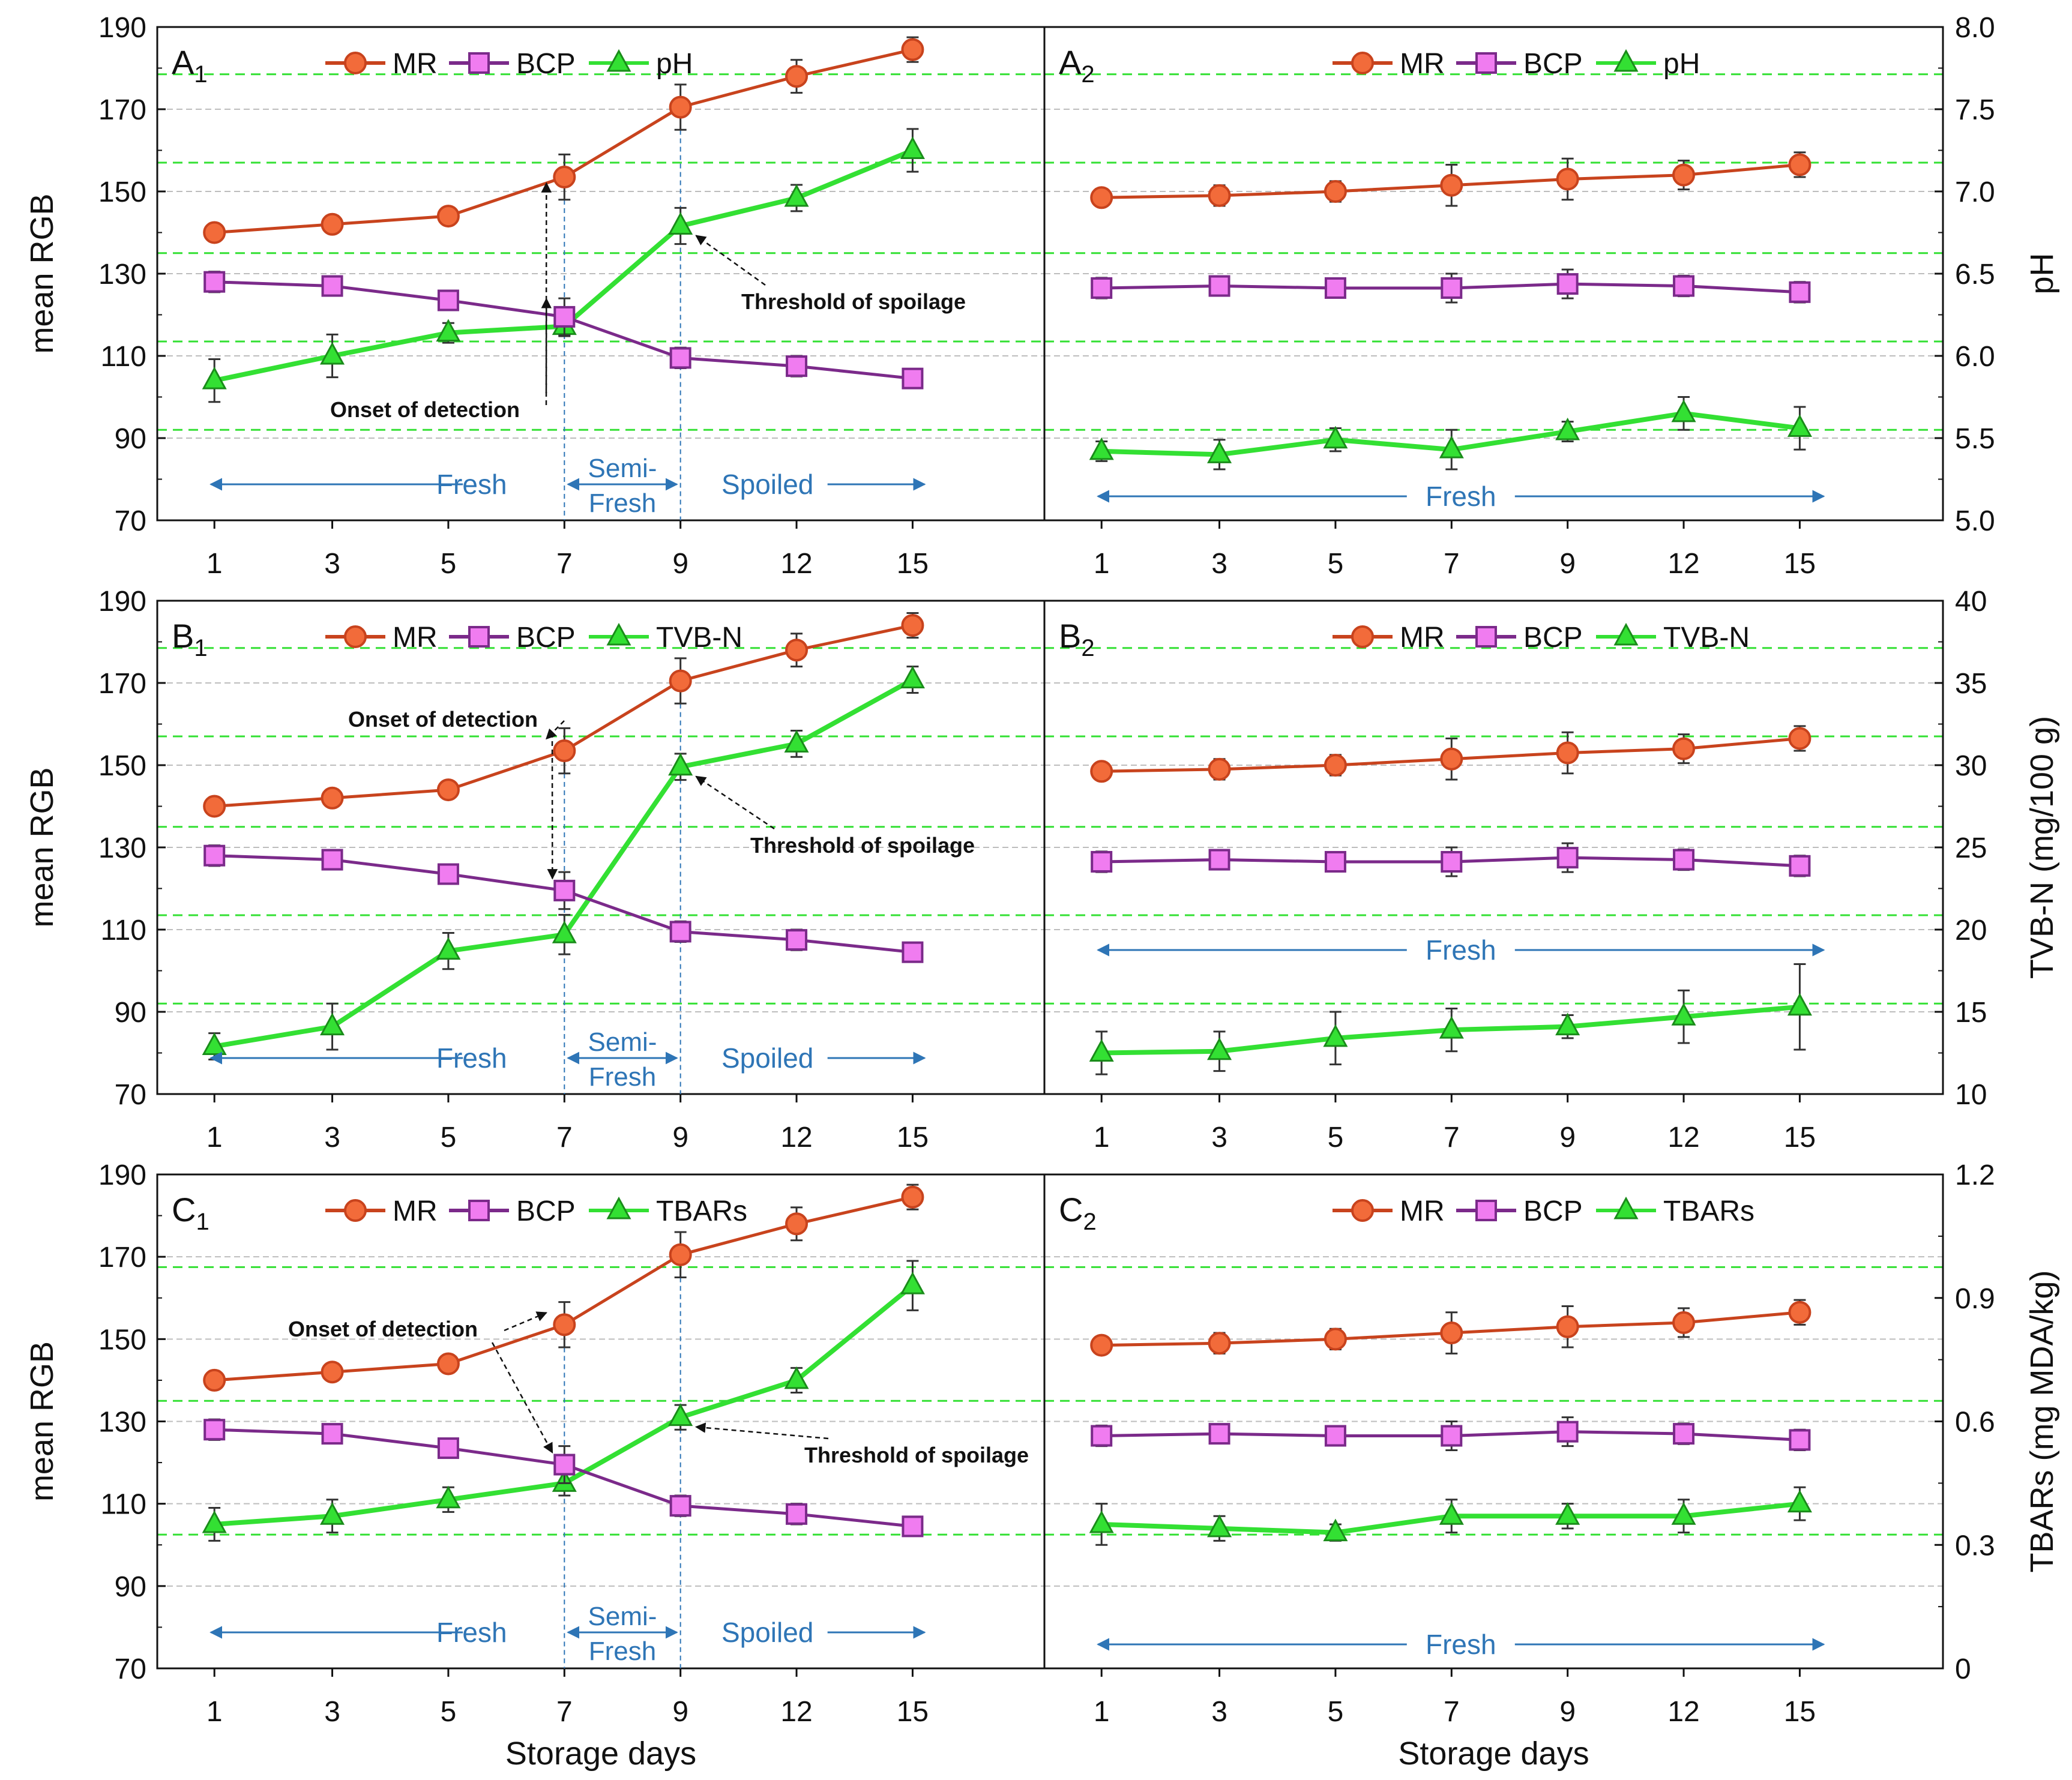 This screenshot has height=1780, width=2072. I want to click on x-tick-label: 9, so click(680, 1712).